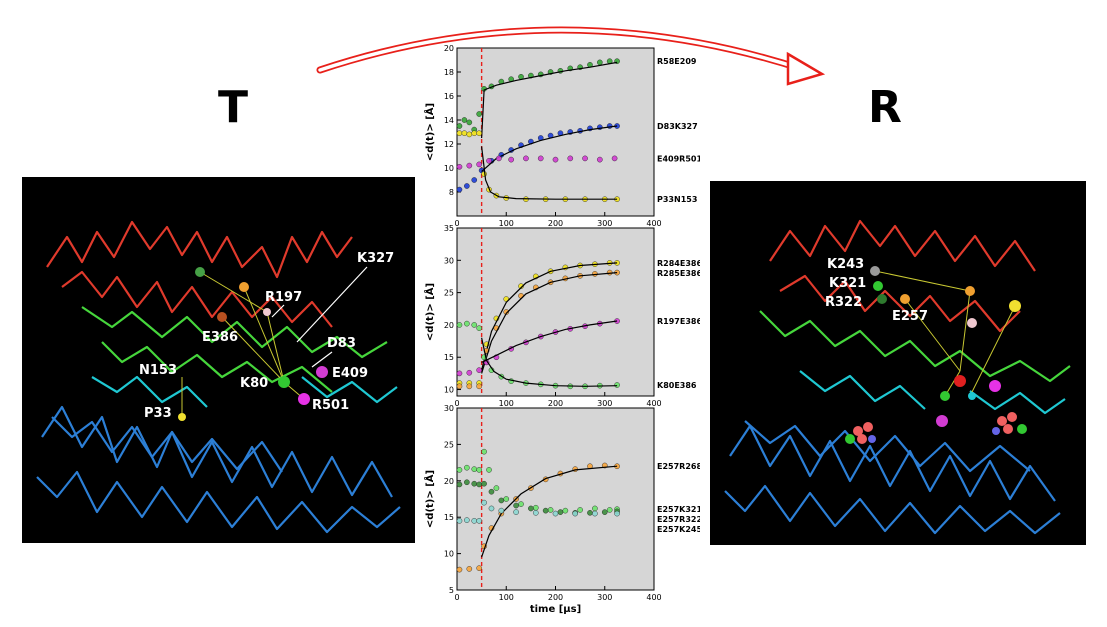 The image size is (1107, 627). What do you see at coordinates (449, 96) in the screenshot?
I see `y-tick-label: 16` at bounding box center [449, 96].